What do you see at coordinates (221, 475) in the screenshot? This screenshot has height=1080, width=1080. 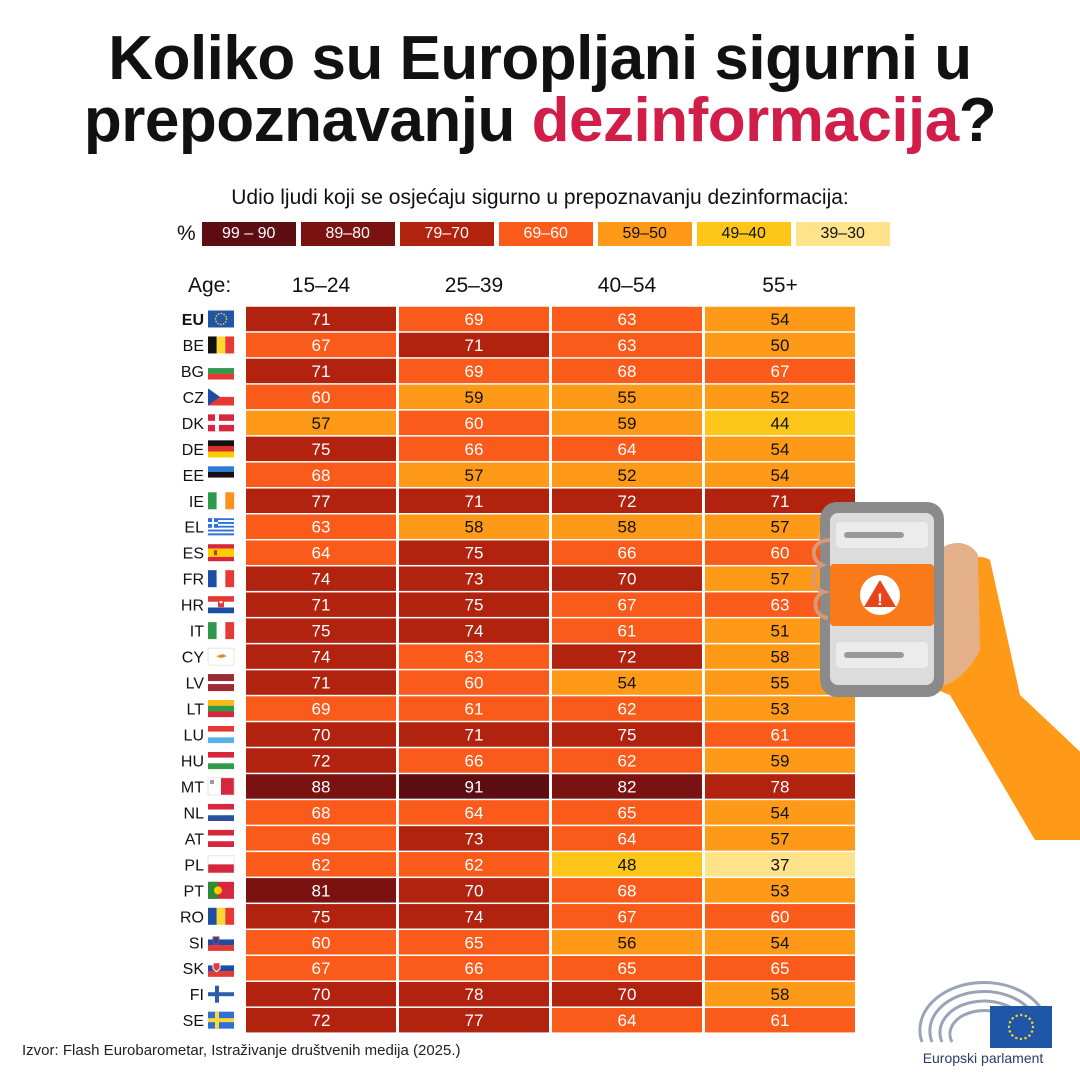 I see `estonia-flag-icon` at bounding box center [221, 475].